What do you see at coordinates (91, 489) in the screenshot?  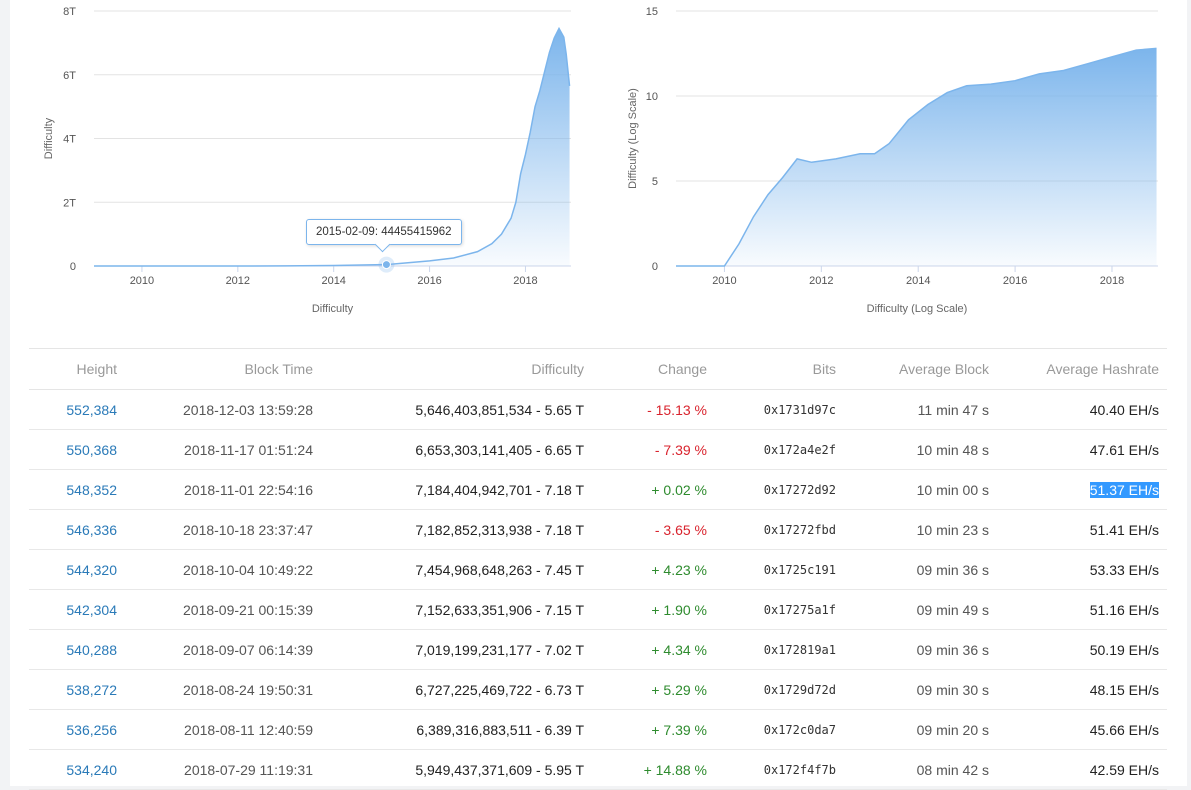 I see `block-height-link: 548,352` at bounding box center [91, 489].